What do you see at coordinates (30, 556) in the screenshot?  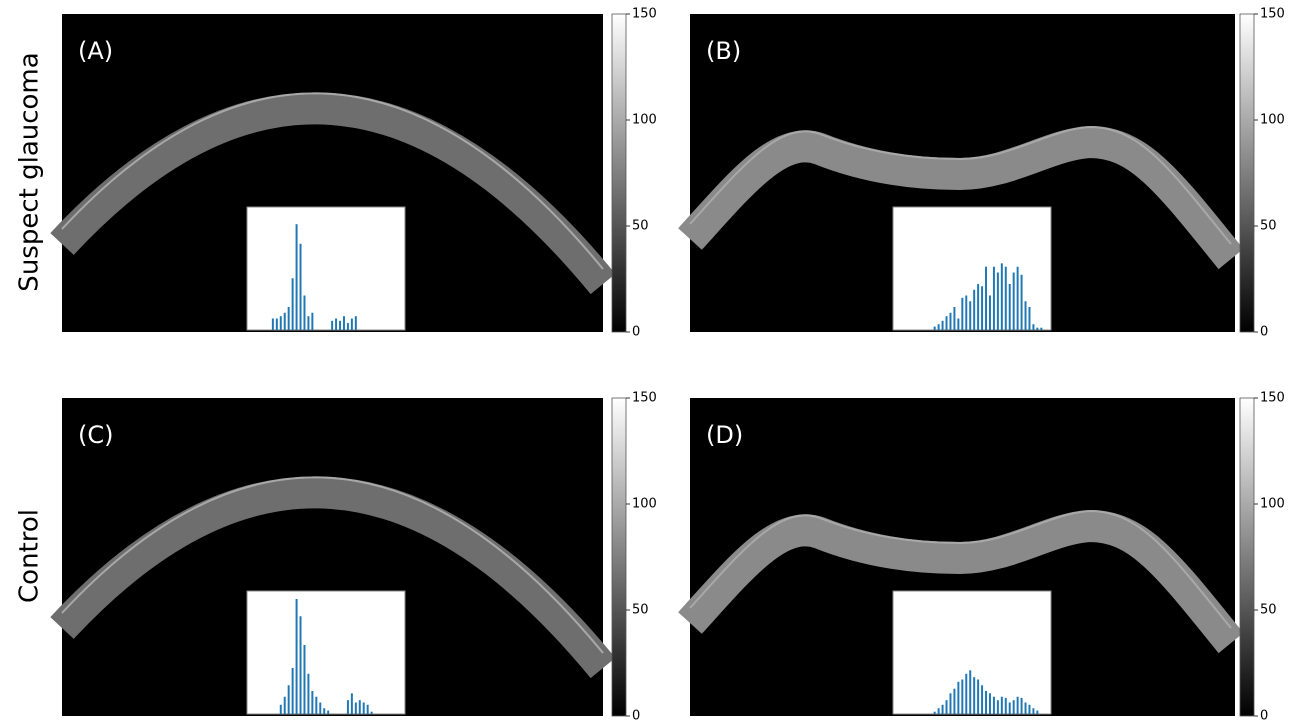 I see `row-label: Control` at bounding box center [30, 556].